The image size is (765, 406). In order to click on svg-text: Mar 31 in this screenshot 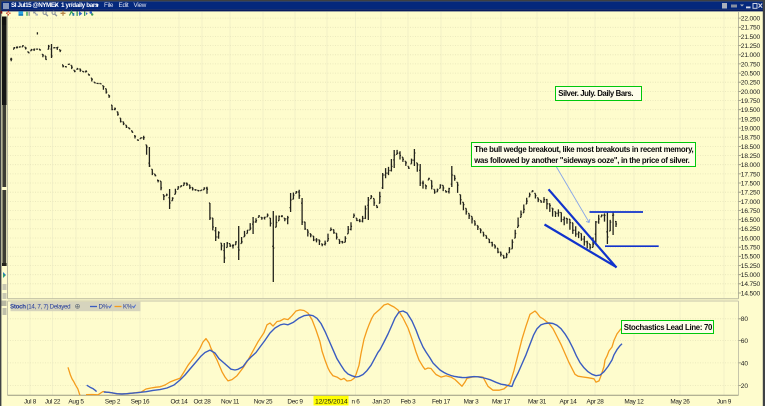, I will do `click(537, 402)`.